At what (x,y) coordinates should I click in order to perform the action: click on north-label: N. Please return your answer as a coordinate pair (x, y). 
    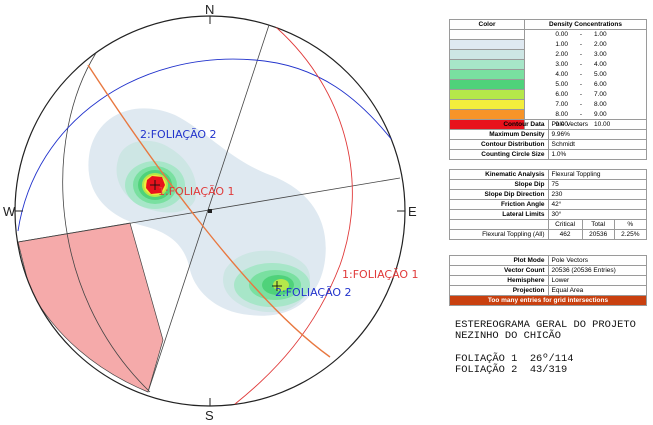
    Looking at the image, I should click on (209, 9).